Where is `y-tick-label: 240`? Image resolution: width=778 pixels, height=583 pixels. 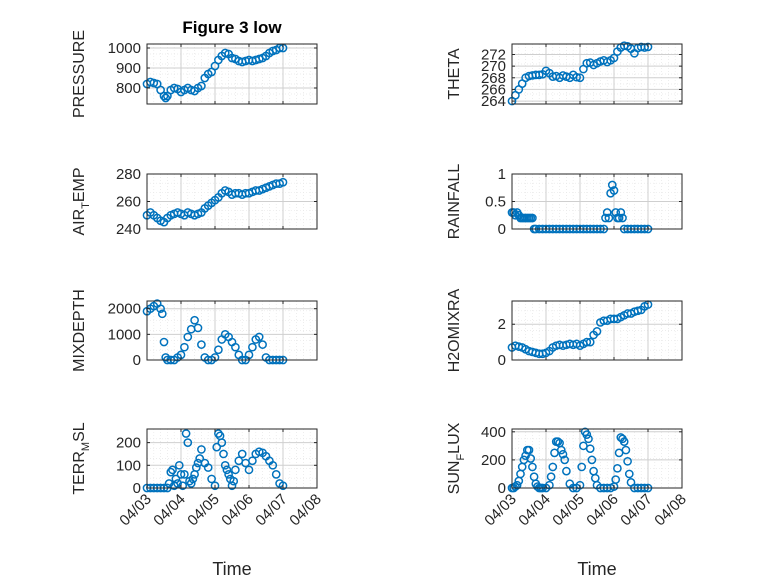
y-tick-label: 240 is located at coordinates (128, 229).